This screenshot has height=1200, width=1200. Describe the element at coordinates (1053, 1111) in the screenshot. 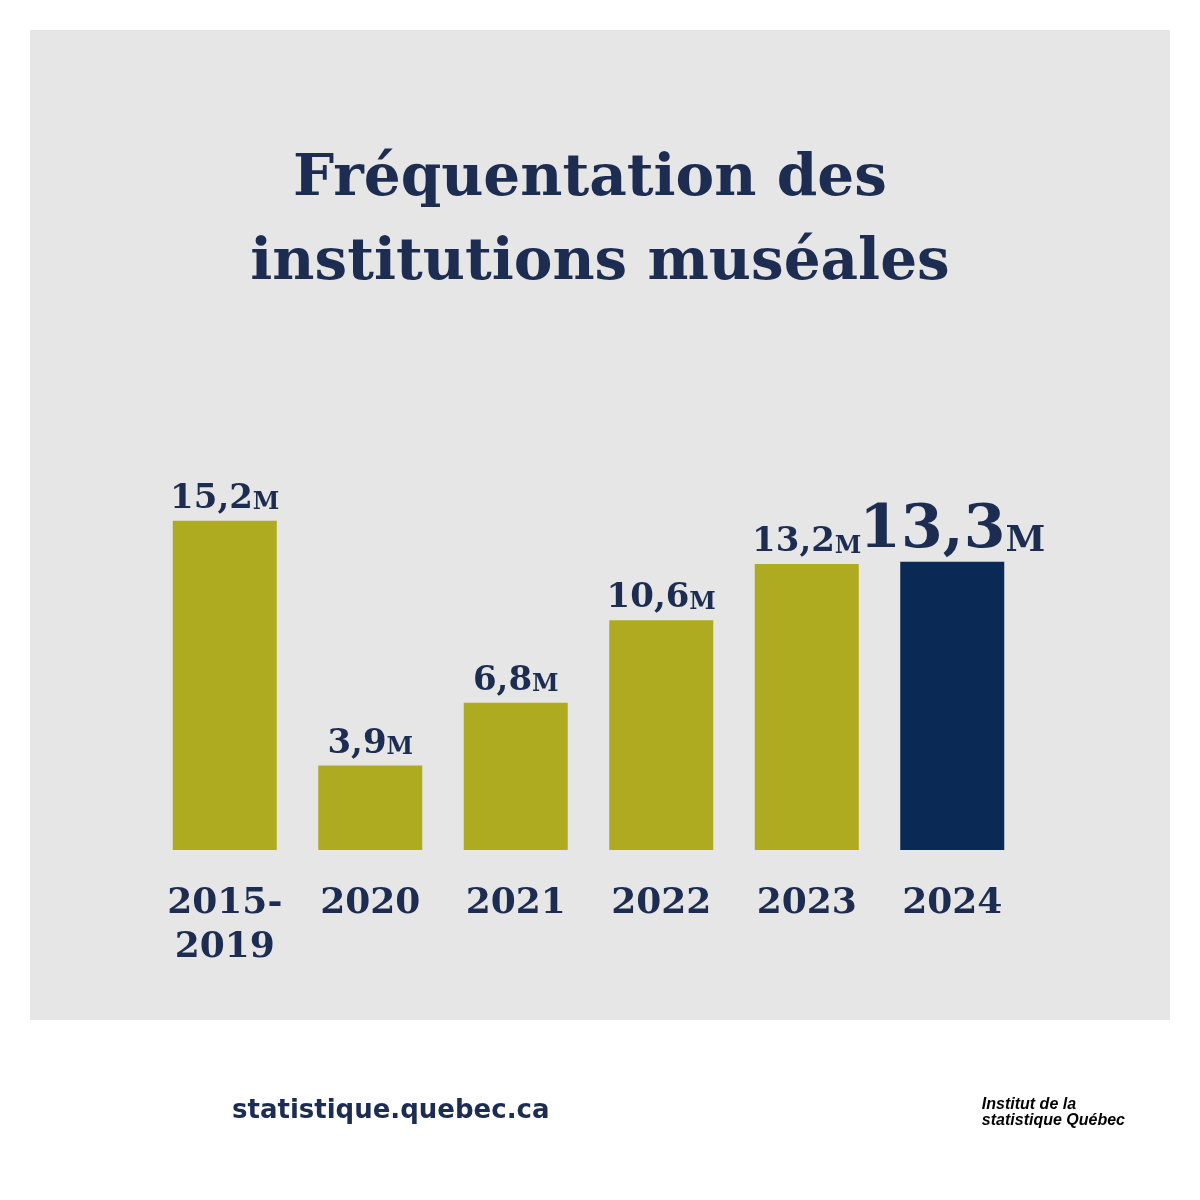

I see `text: Institut de la statistique Québec` at that location.